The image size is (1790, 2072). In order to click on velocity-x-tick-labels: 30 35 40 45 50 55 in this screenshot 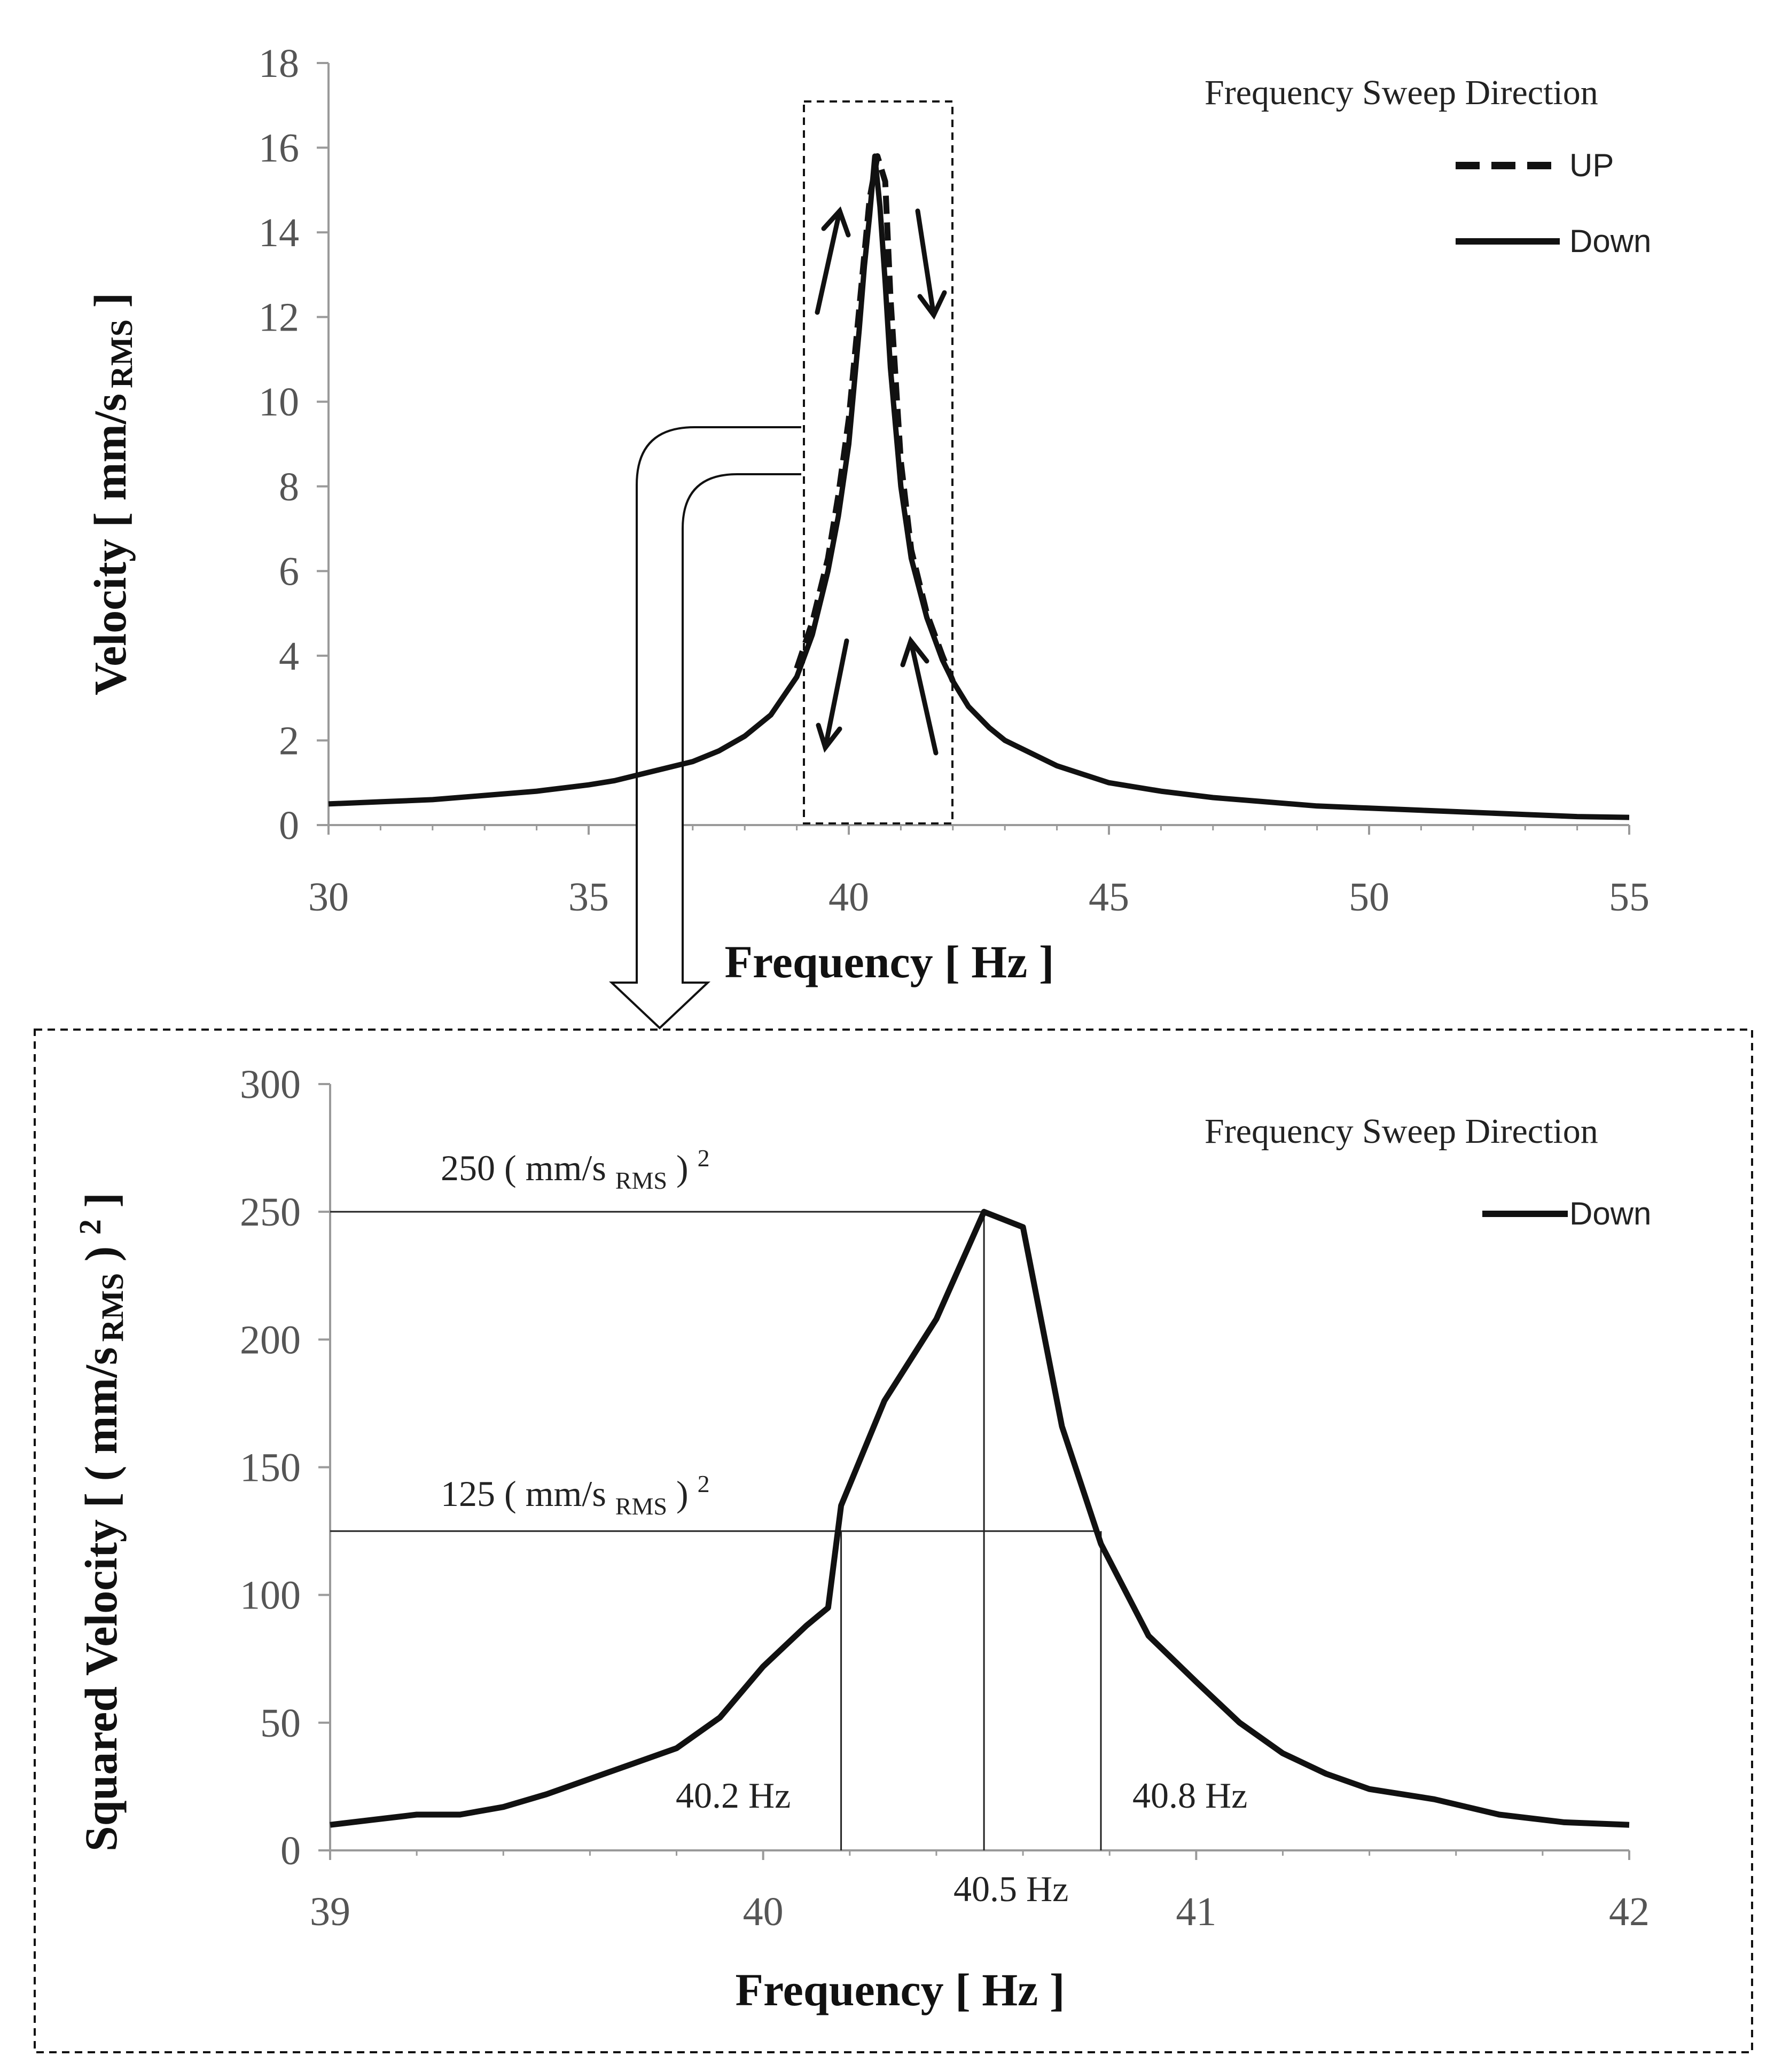, I will do `click(979, 898)`.